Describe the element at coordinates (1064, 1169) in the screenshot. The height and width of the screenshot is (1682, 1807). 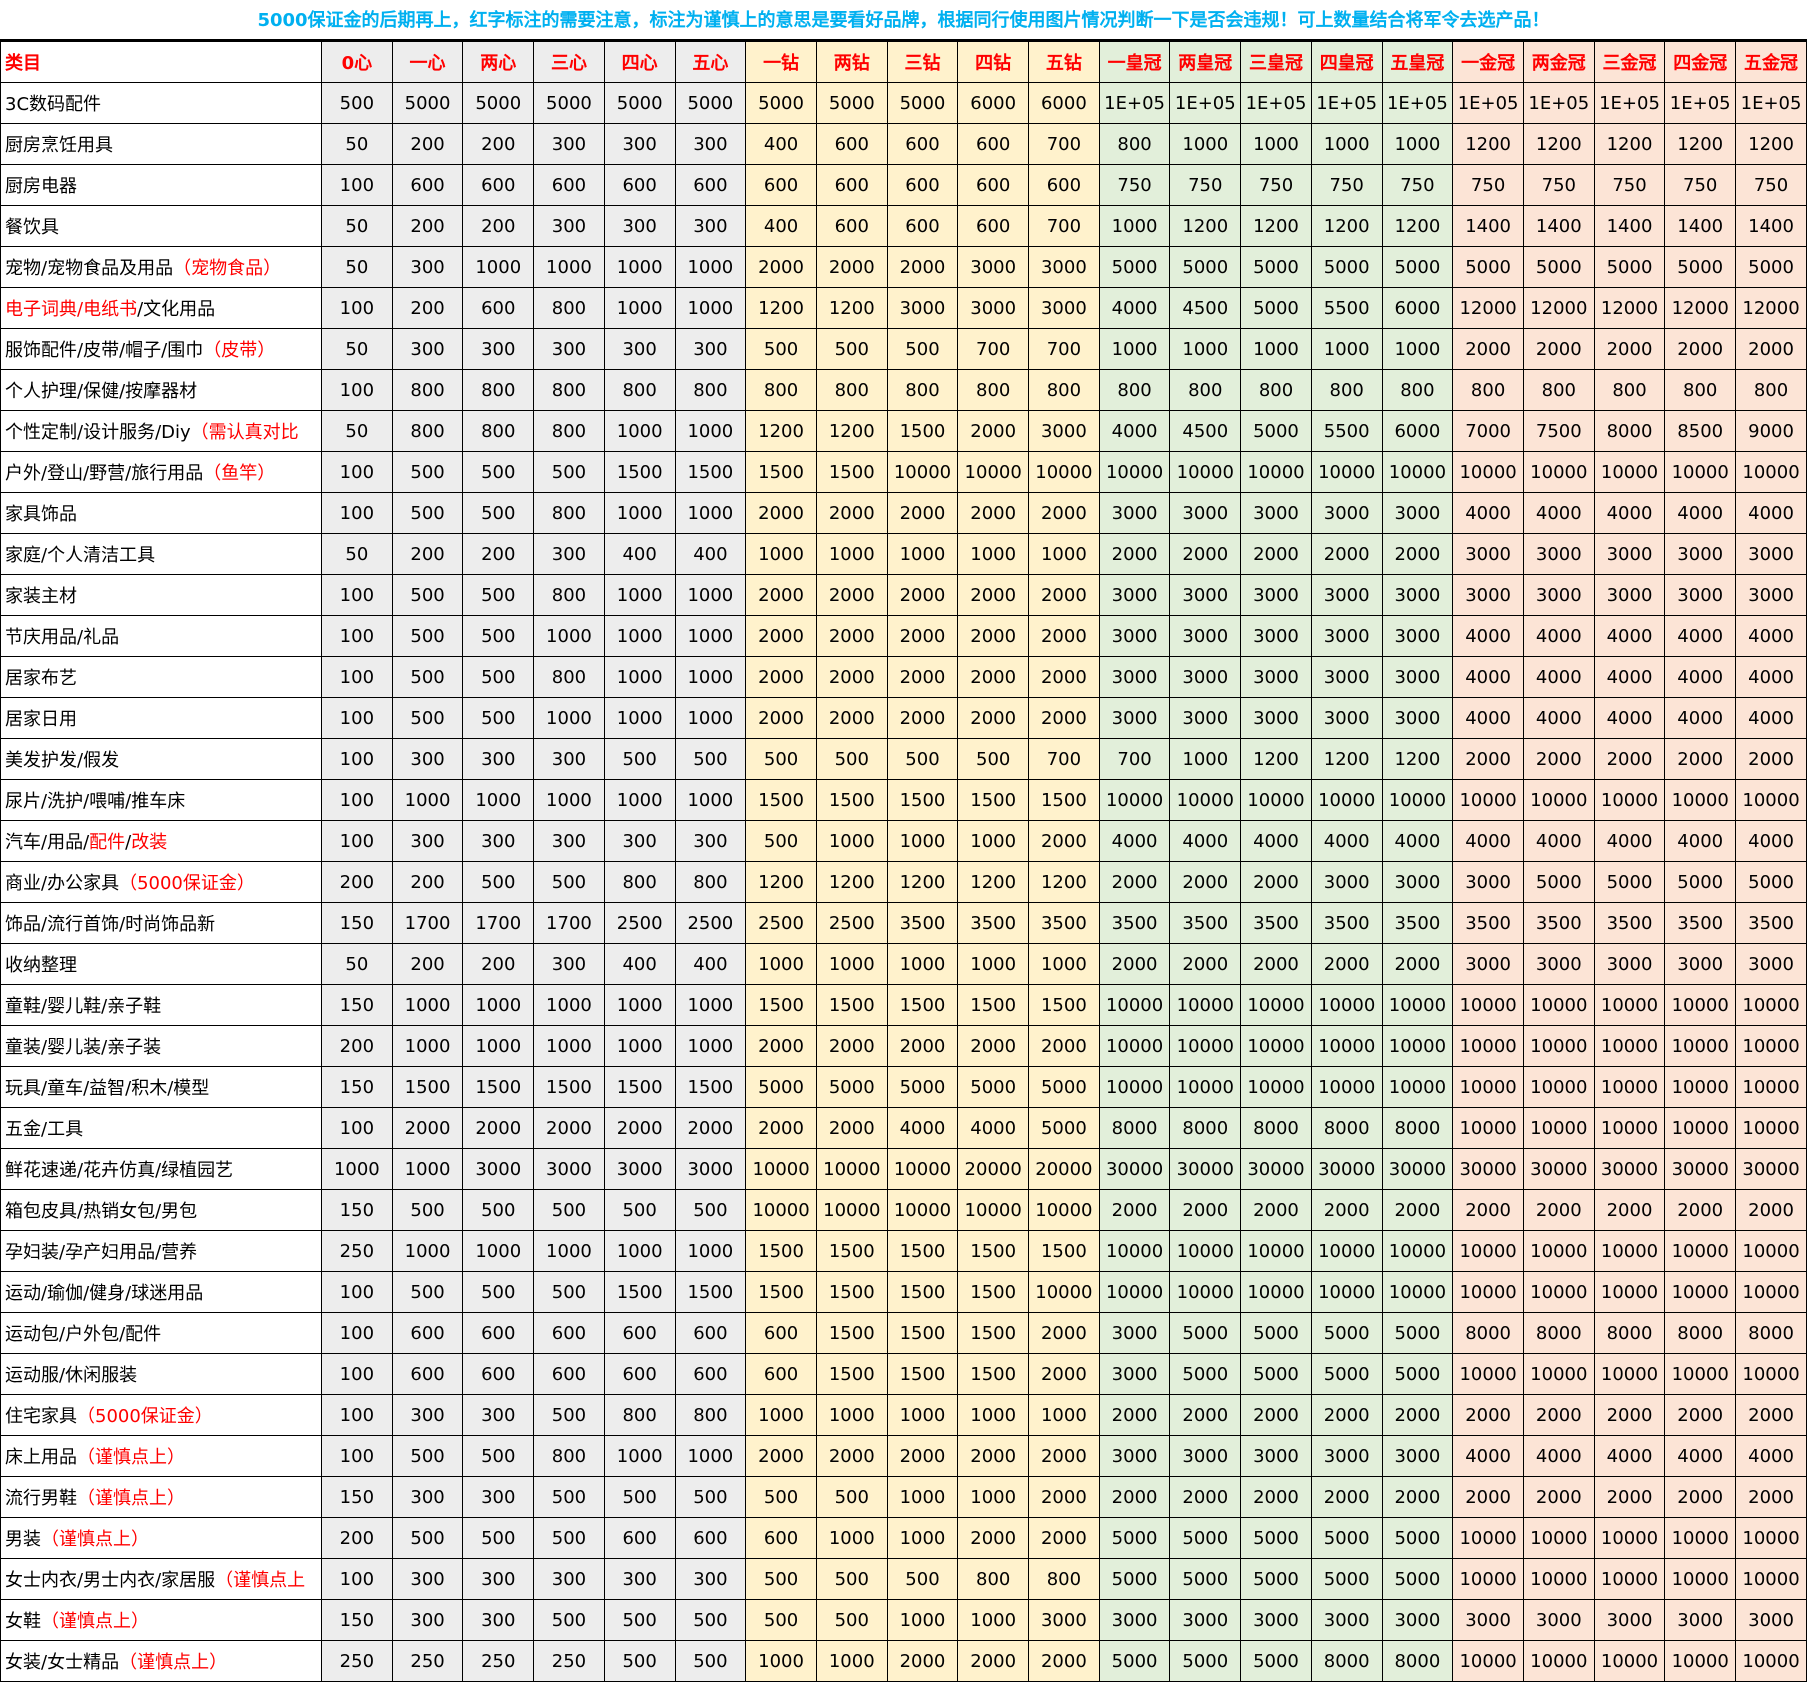
I see `value-cell: 20000` at that location.